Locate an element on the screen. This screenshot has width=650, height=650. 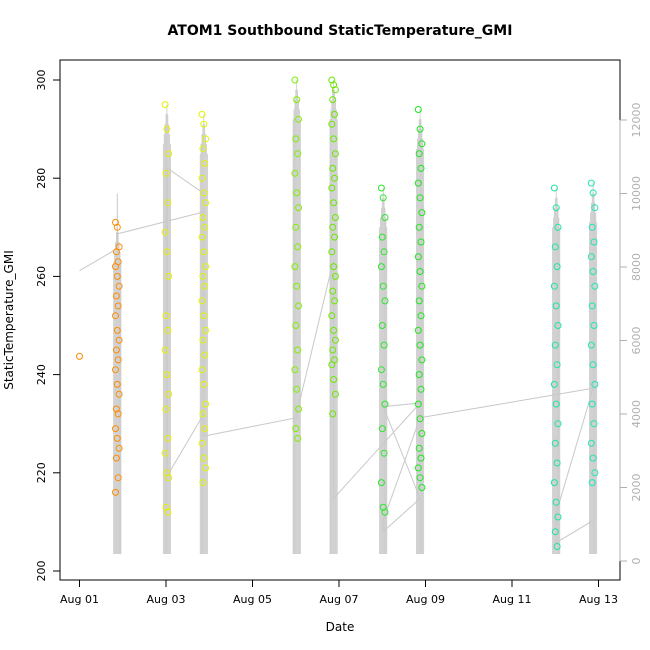
y2-tick-label: 2000 is located at coordinates (636, 488).